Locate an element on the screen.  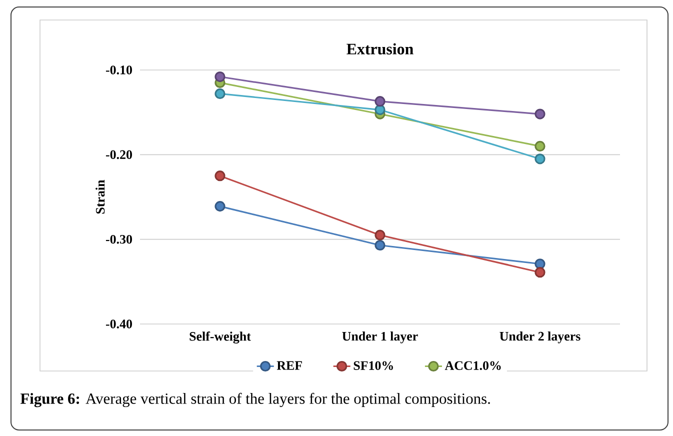
chart-title: Extrusion is located at coordinates (380, 48).